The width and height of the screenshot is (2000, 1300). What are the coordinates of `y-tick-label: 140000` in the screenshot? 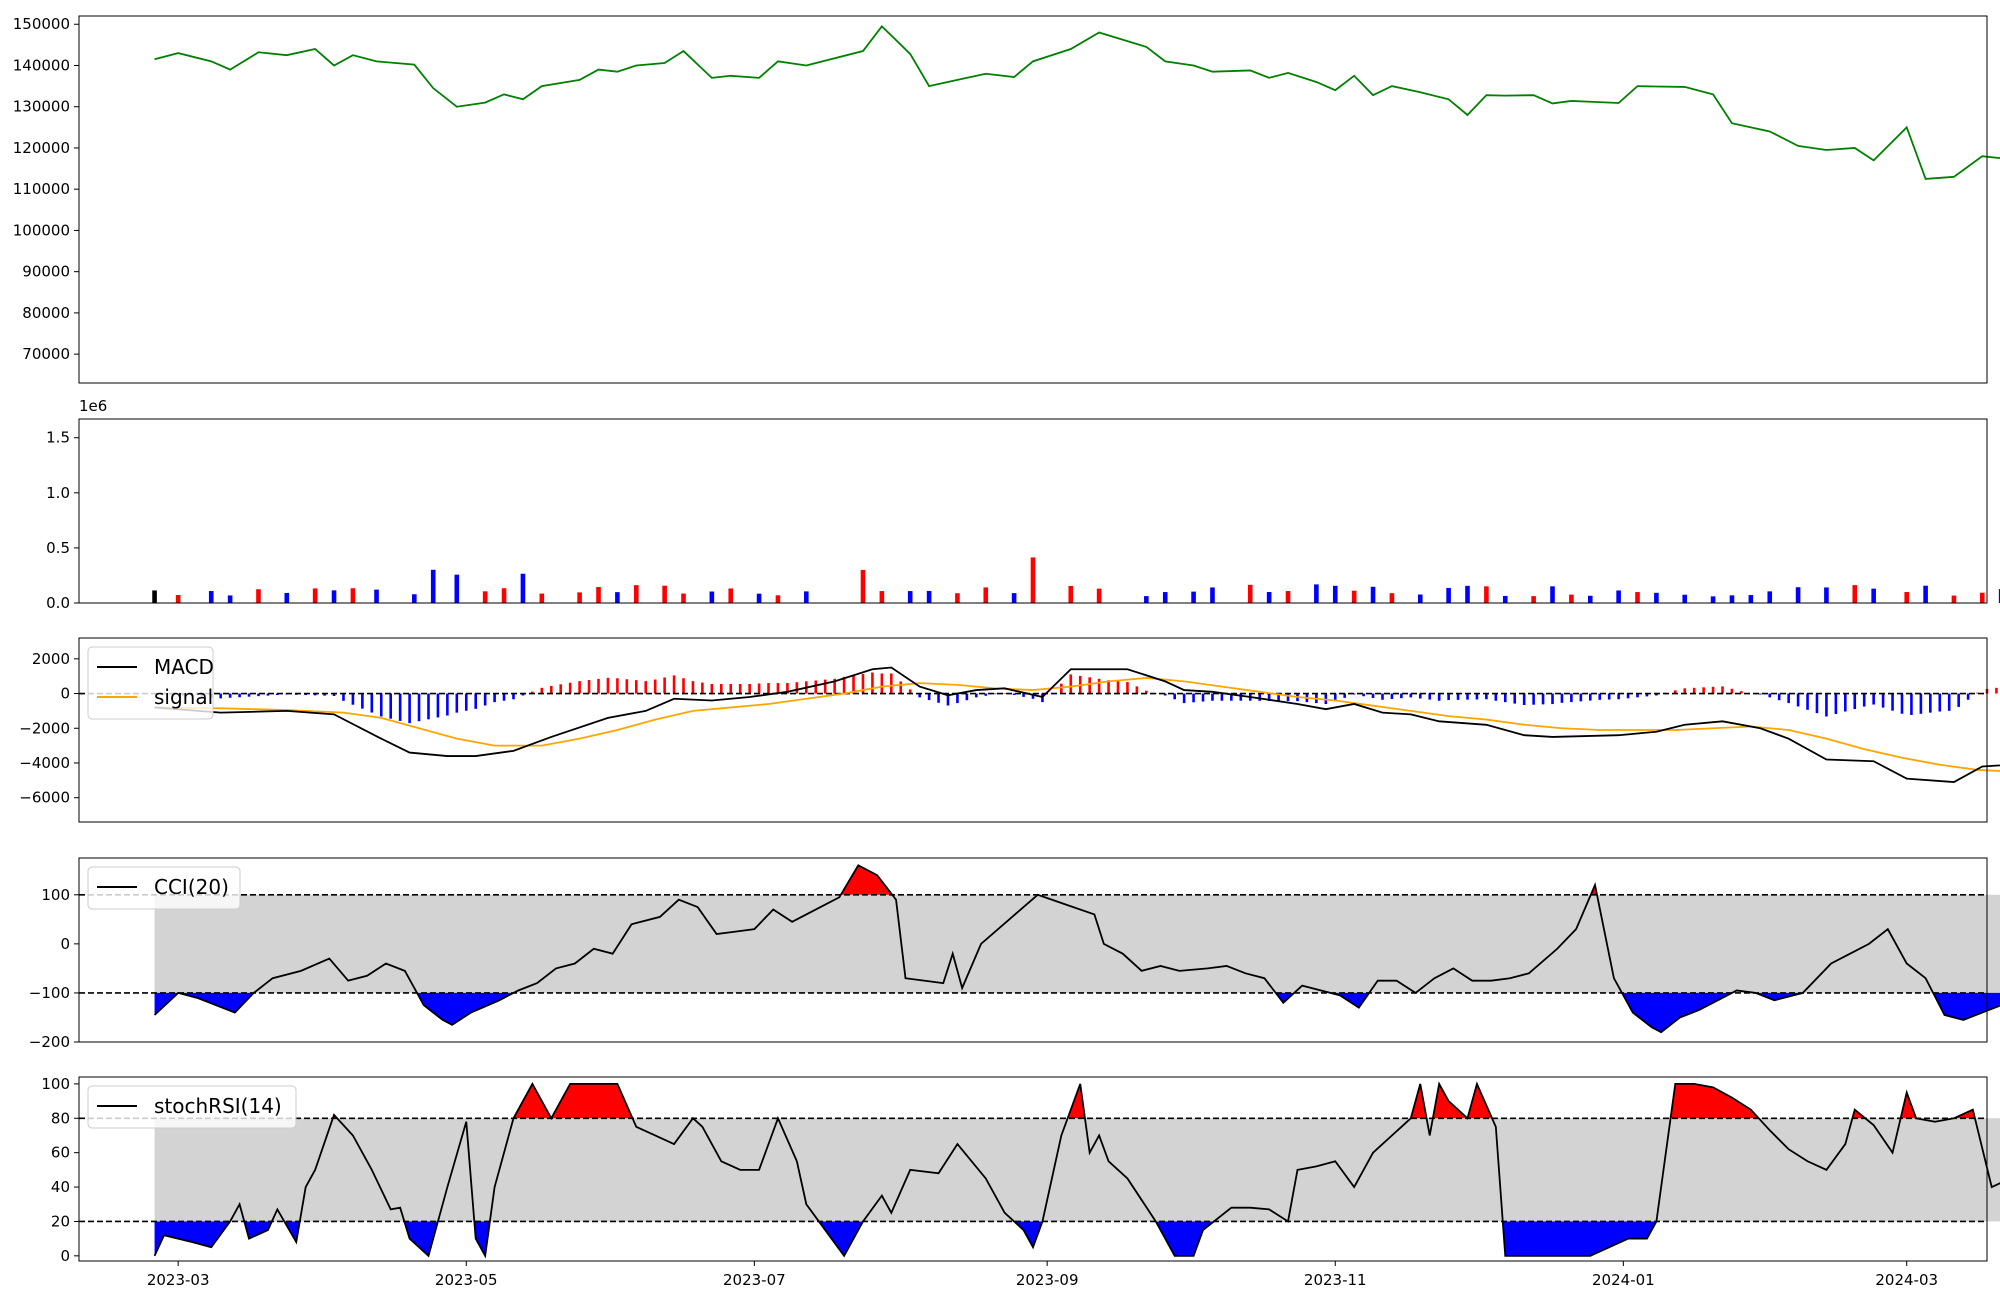 It's located at (41, 65).